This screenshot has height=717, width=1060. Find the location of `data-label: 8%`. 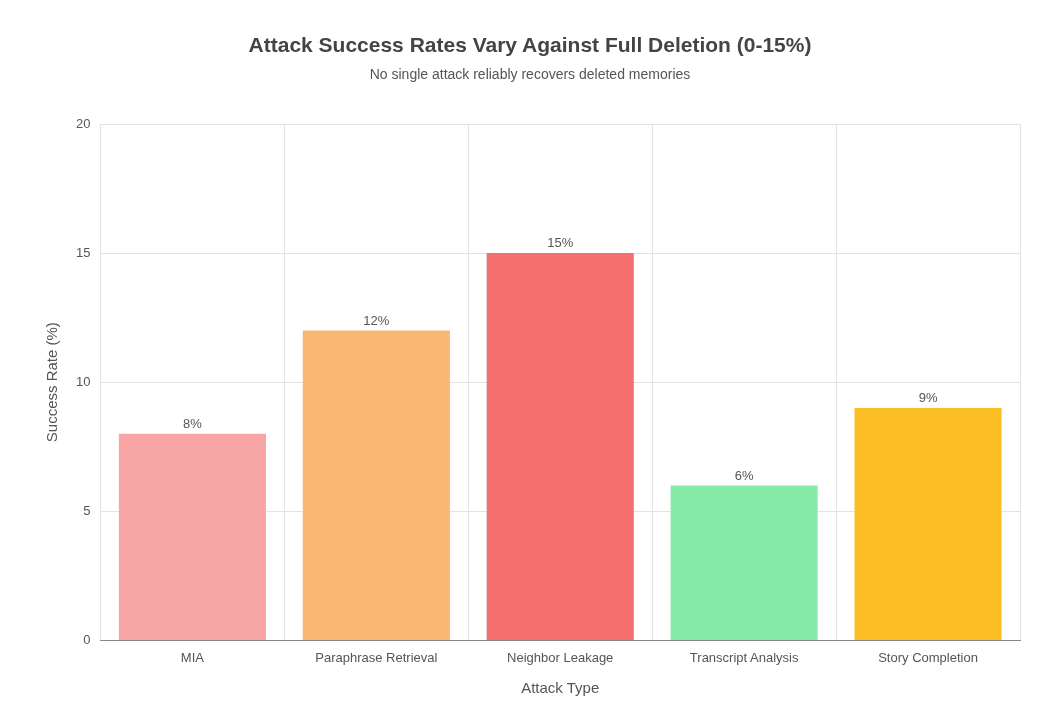

data-label: 8% is located at coordinates (193, 423).